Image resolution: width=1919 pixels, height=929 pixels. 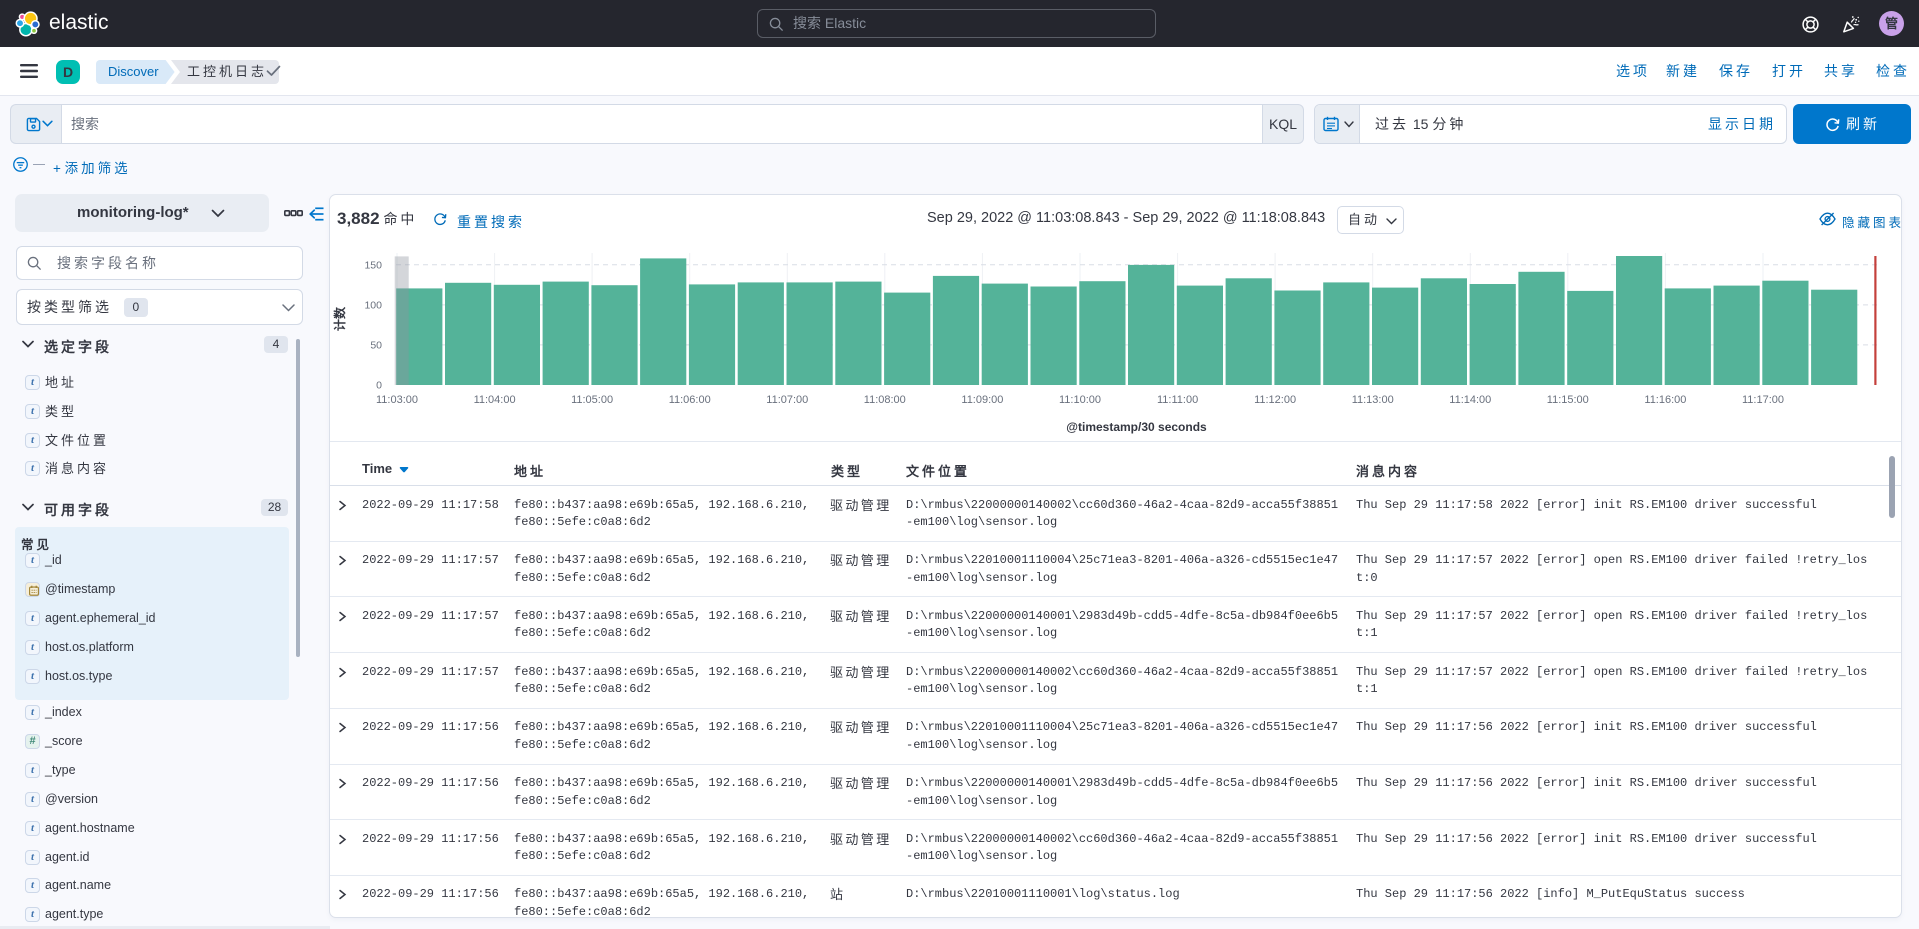 What do you see at coordinates (982, 400) in the screenshot?
I see `svg-text: 11:09:00` at bounding box center [982, 400].